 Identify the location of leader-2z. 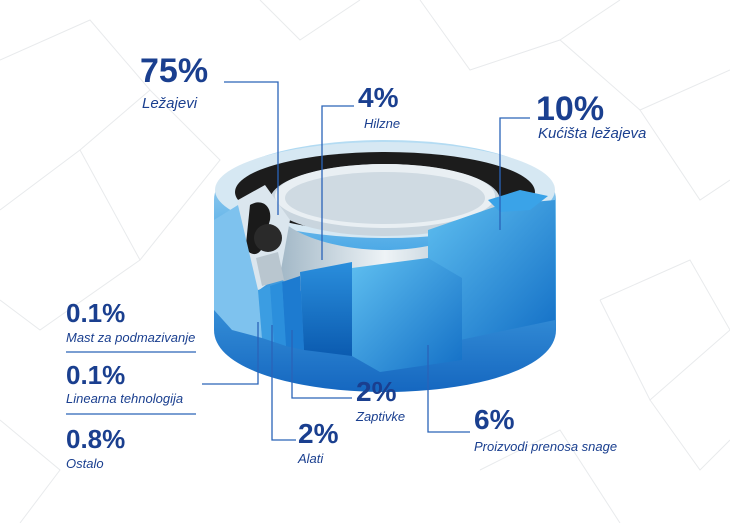
(321, 364).